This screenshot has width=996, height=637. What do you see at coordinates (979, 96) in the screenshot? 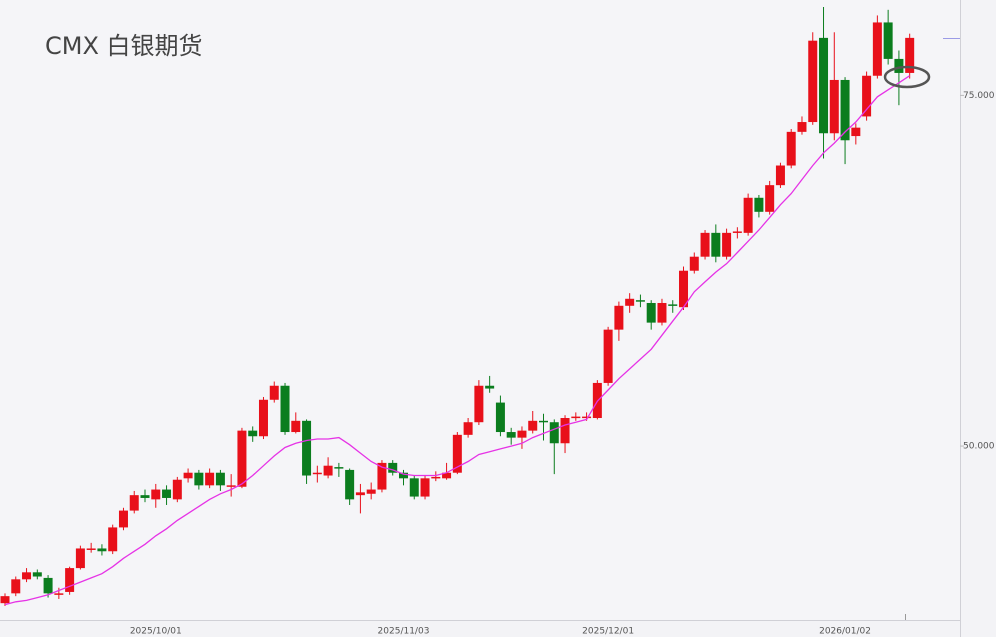
I see `y-tick-label: 75.000` at bounding box center [979, 96].